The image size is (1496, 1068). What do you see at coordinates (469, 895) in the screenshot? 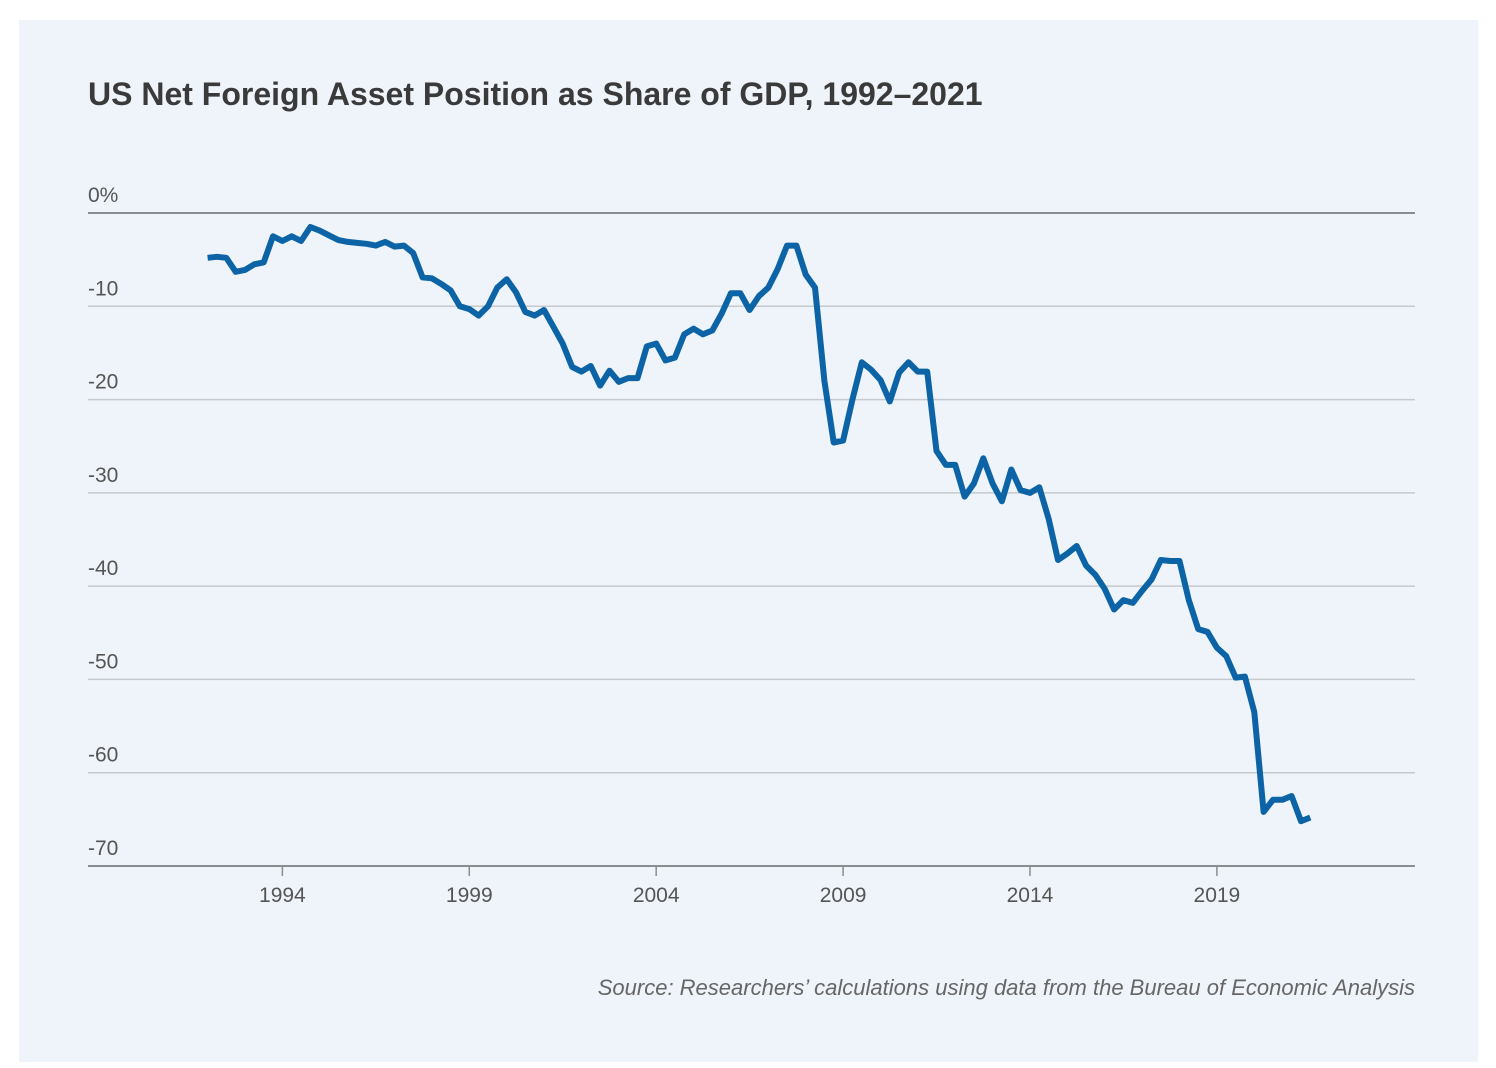
I see `x-tick-label: 1999` at bounding box center [469, 895].